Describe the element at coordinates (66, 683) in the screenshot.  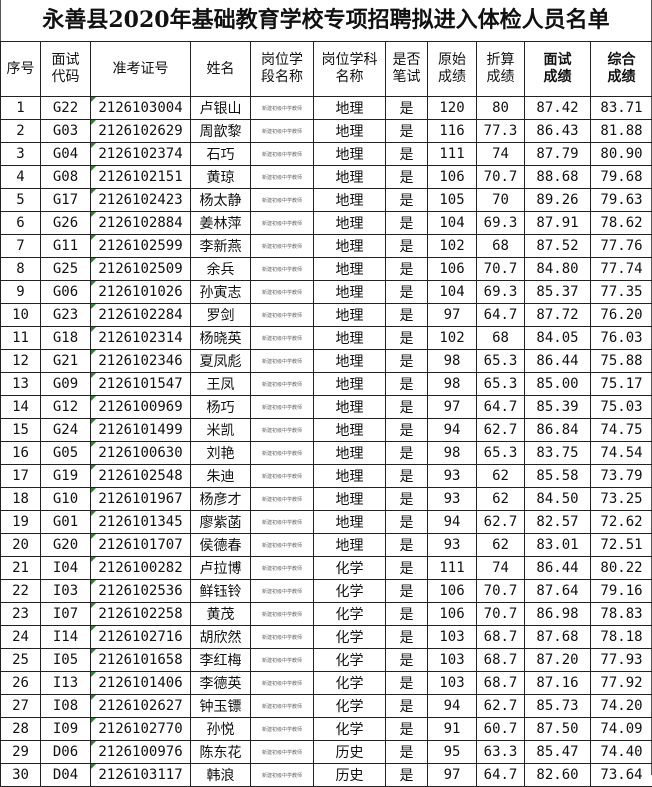
I see `cell-code: I13` at that location.